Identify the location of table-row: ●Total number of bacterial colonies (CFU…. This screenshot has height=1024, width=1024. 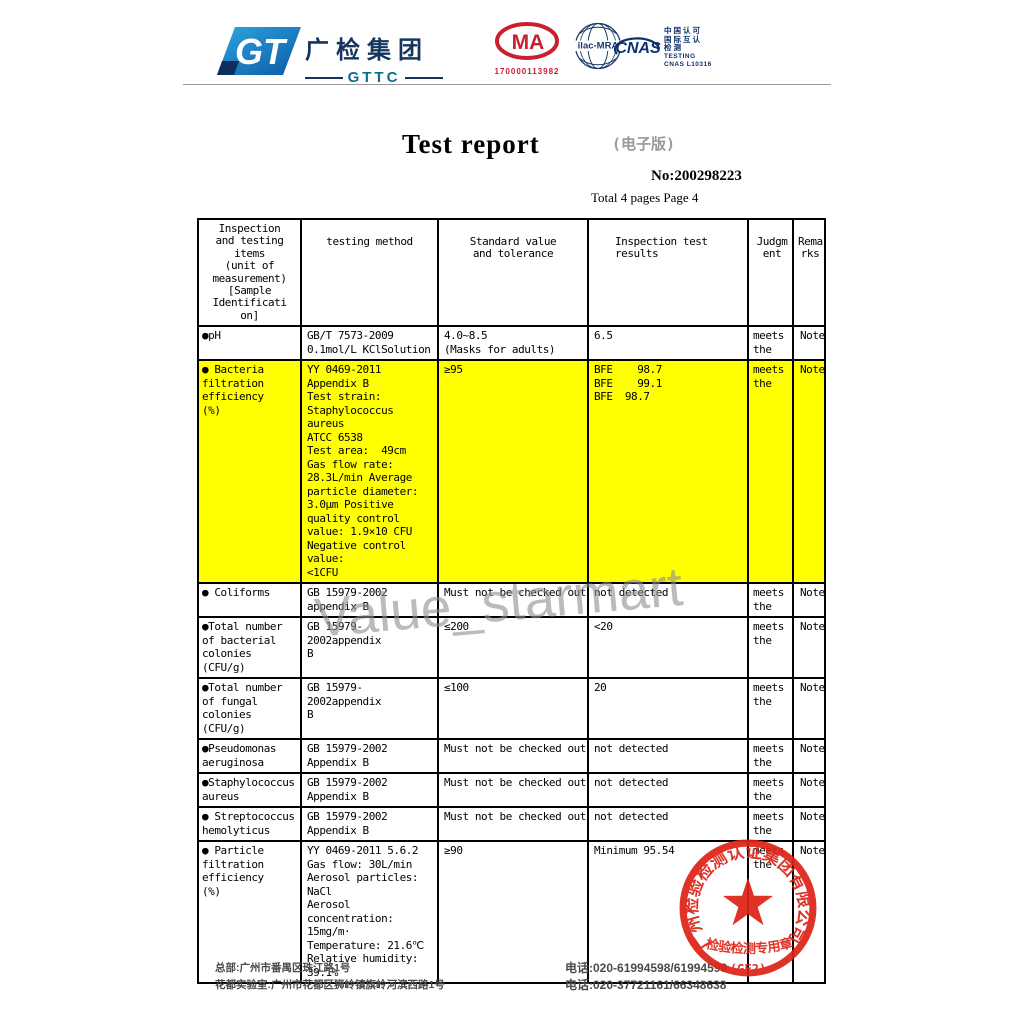
(511, 648).